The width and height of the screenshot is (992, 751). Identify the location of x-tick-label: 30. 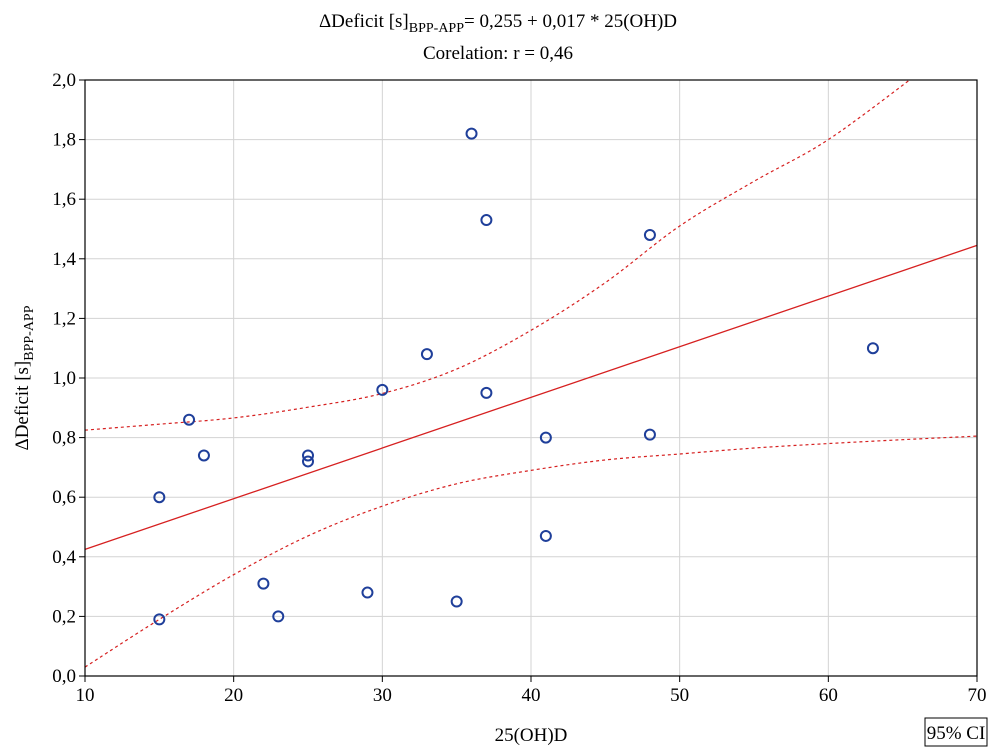
(382, 695).